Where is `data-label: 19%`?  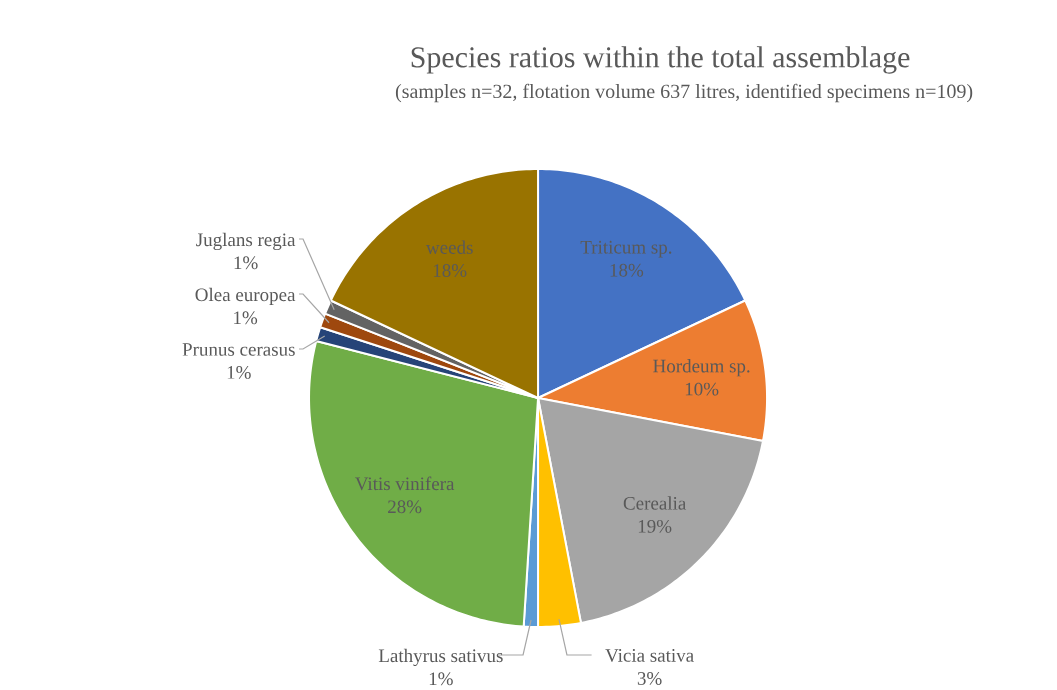
data-label: 19% is located at coordinates (655, 526).